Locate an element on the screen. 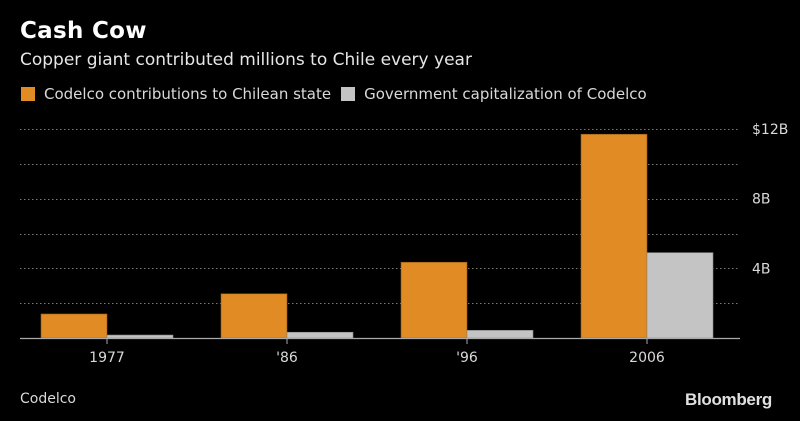  legend-item-capitalization: Government capitalization of Codelco is located at coordinates (494, 94).